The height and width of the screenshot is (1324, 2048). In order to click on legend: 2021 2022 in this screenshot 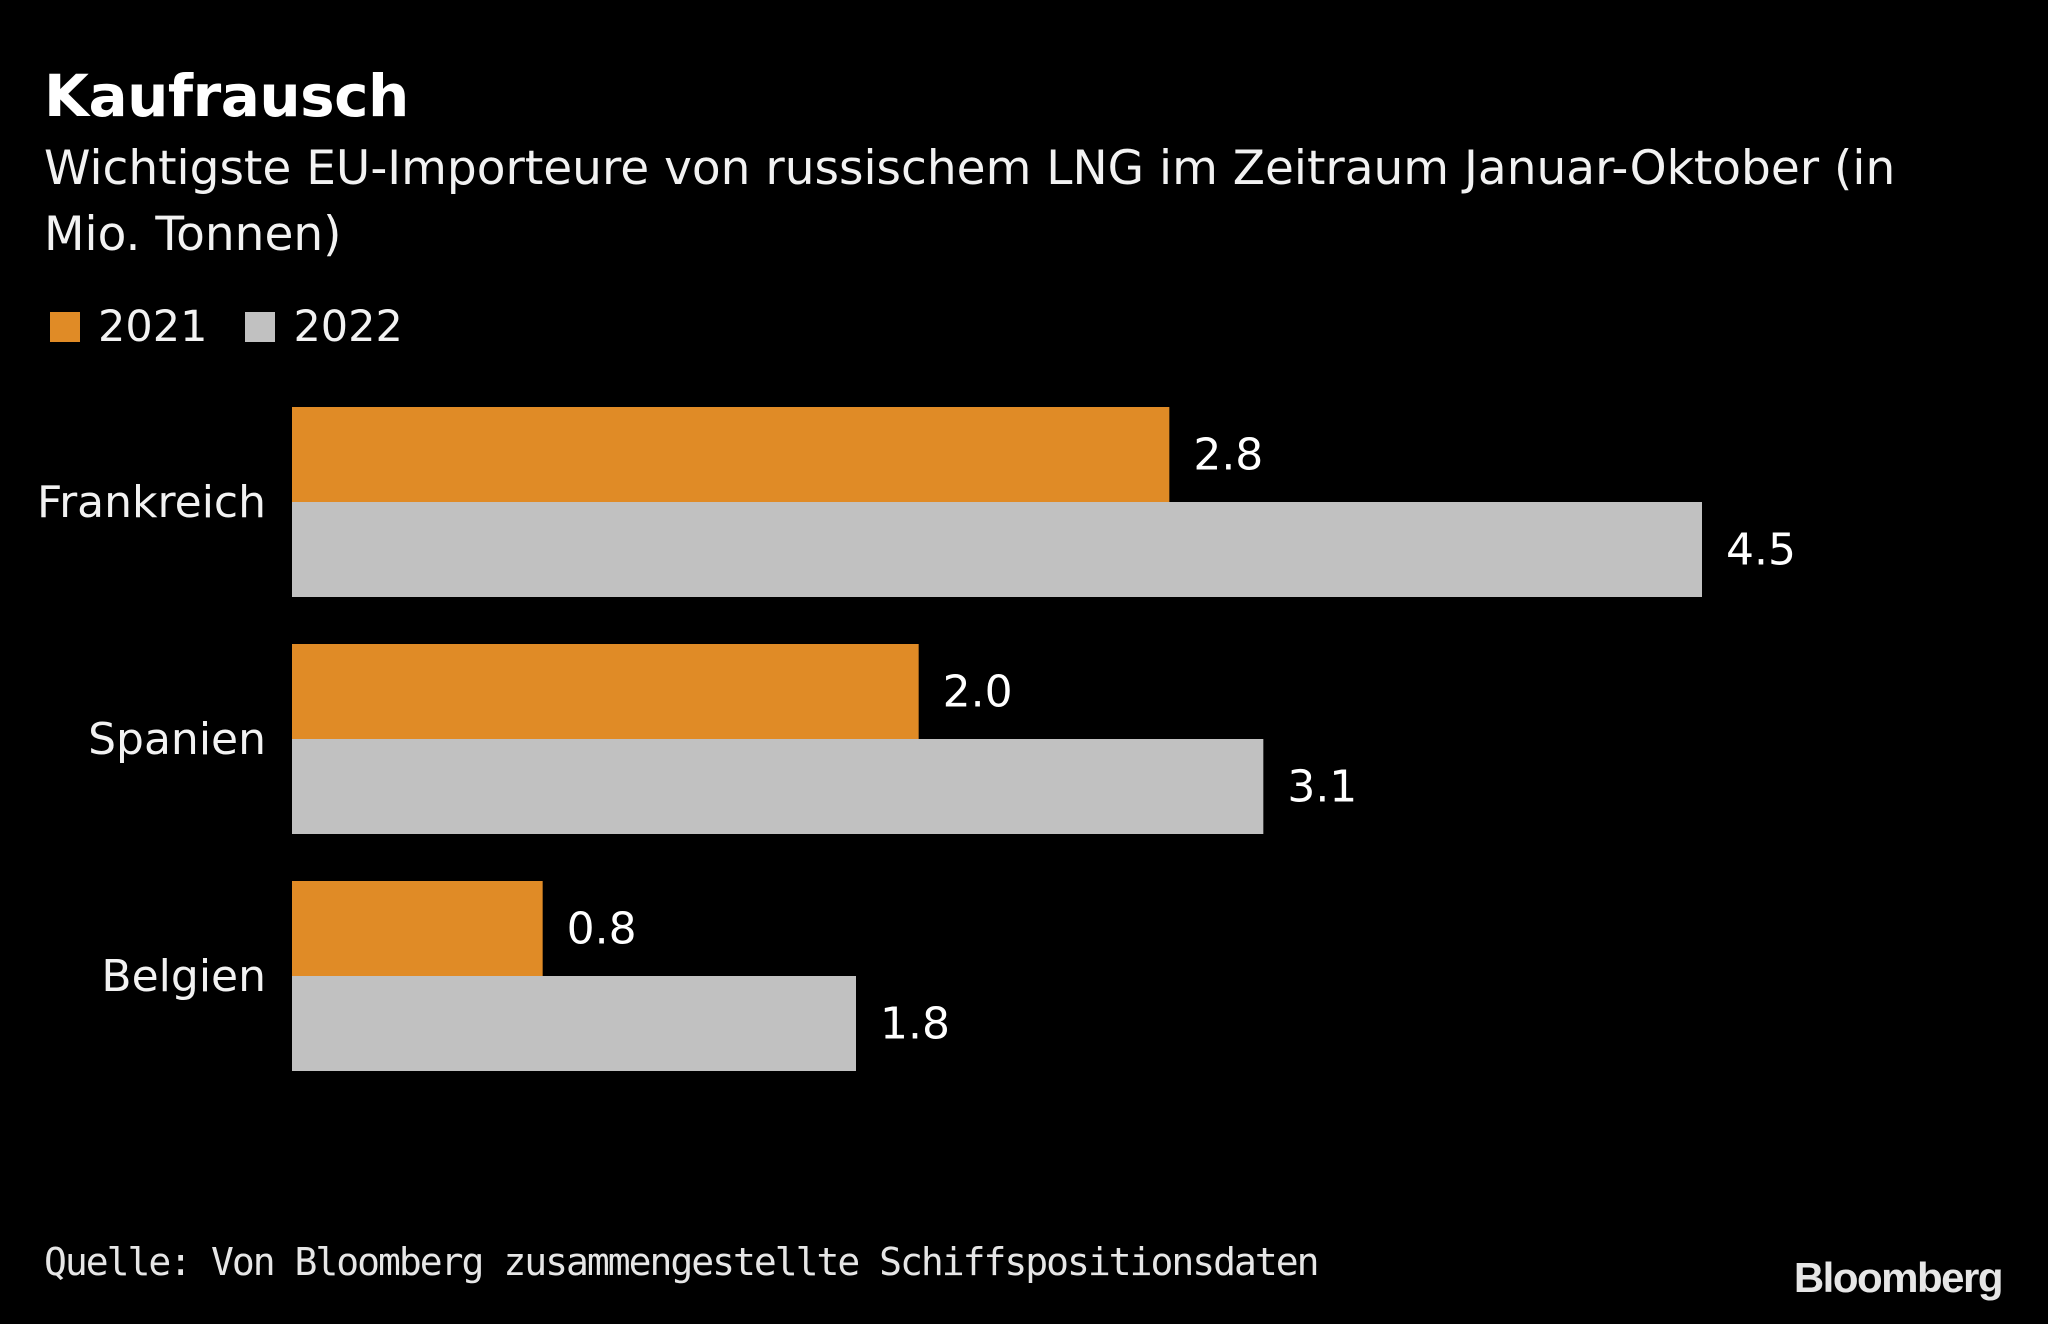, I will do `click(245, 327)`.